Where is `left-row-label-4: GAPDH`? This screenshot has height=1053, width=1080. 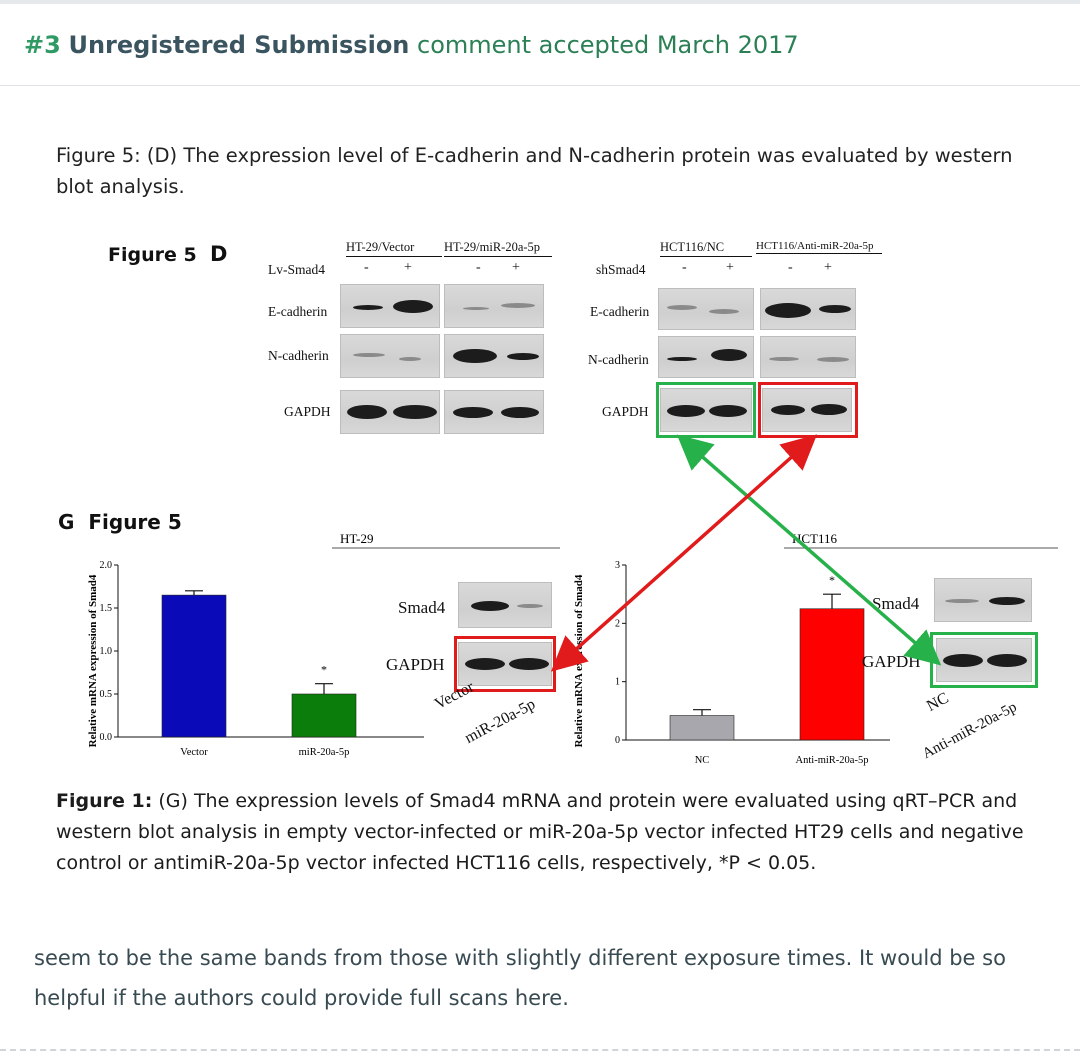
left-row-label-4: GAPDH is located at coordinates (307, 411).